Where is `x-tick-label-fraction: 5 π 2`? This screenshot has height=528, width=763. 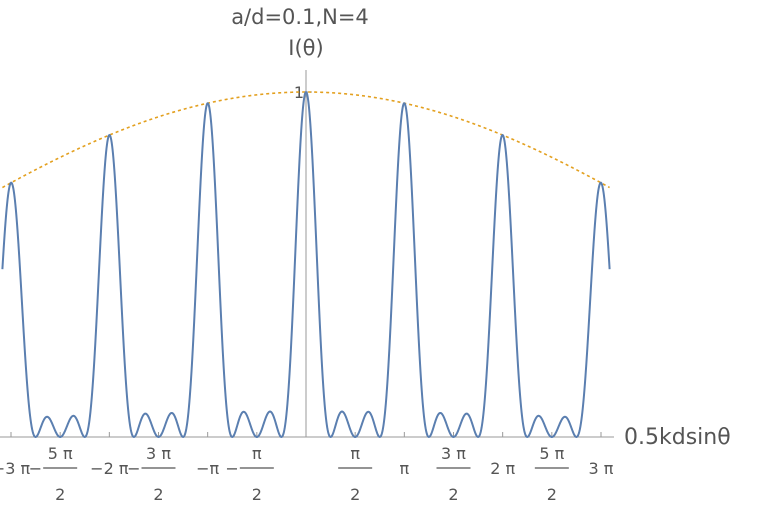 x-tick-label-fraction: 5 π 2 is located at coordinates (551, 474).